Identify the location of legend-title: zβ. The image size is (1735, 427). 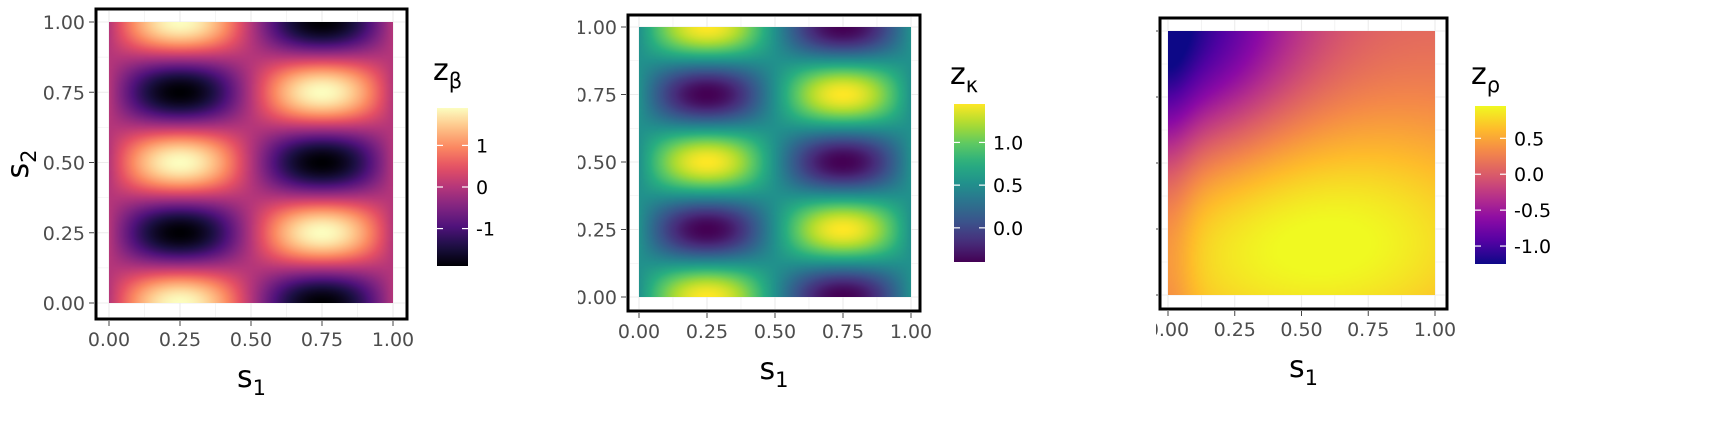
(447, 73).